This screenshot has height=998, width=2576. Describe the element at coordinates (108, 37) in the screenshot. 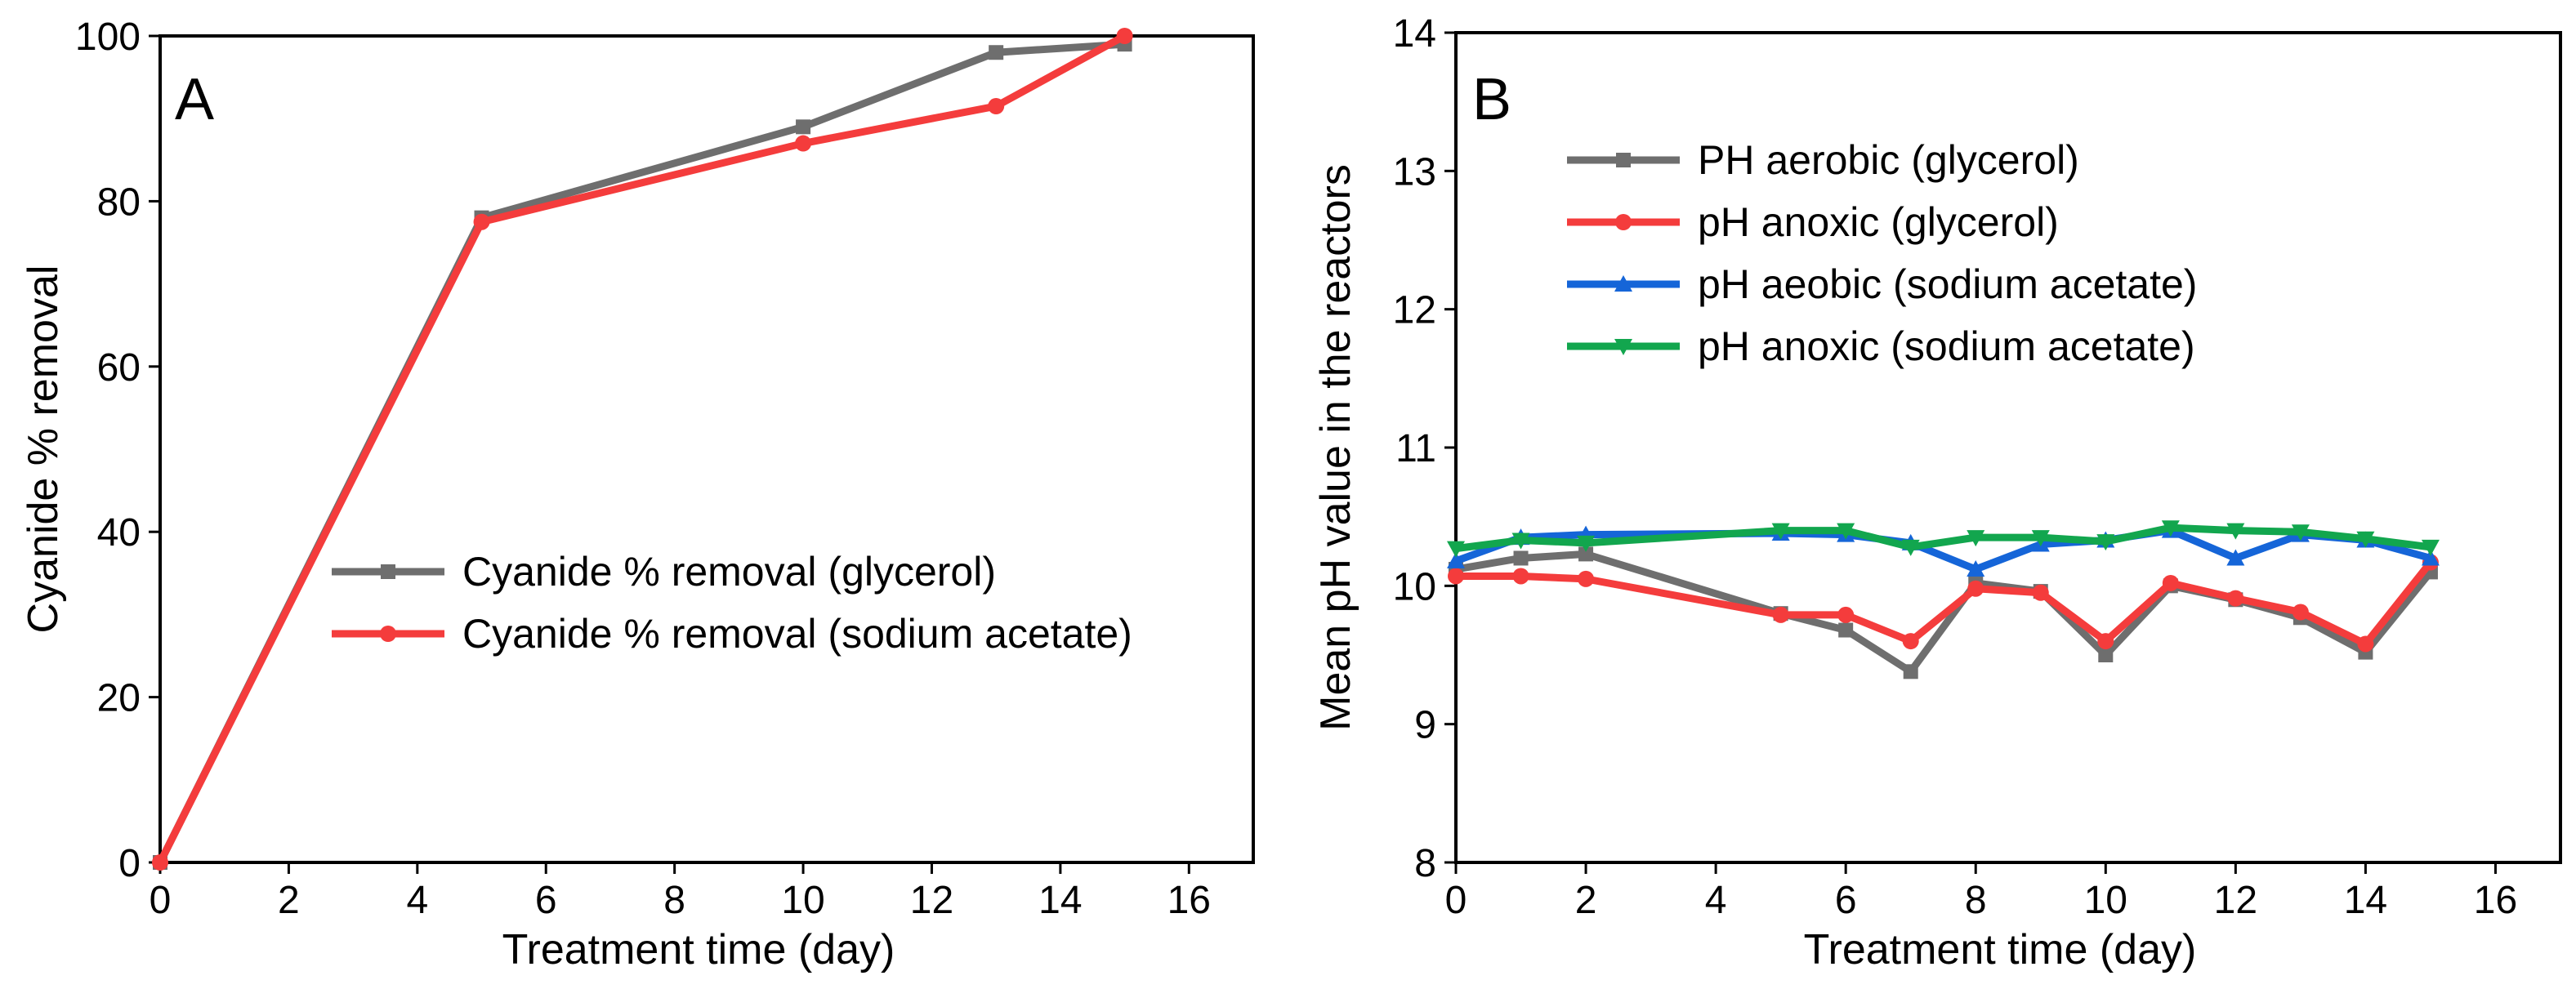

I see `y-tick-label: 100` at that location.